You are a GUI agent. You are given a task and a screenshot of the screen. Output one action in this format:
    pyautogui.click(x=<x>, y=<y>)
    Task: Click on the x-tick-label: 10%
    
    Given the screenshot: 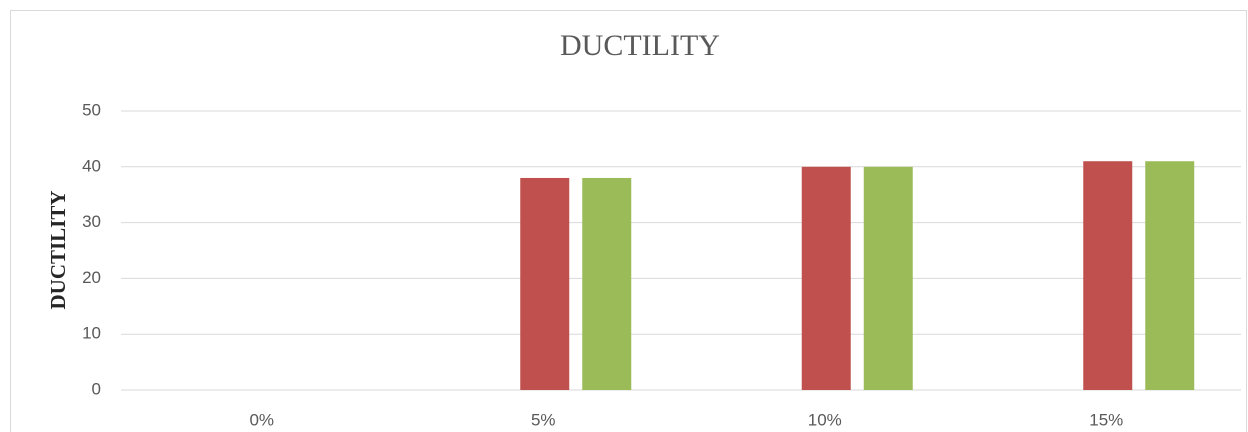 What is the action you would take?
    pyautogui.click(x=825, y=419)
    